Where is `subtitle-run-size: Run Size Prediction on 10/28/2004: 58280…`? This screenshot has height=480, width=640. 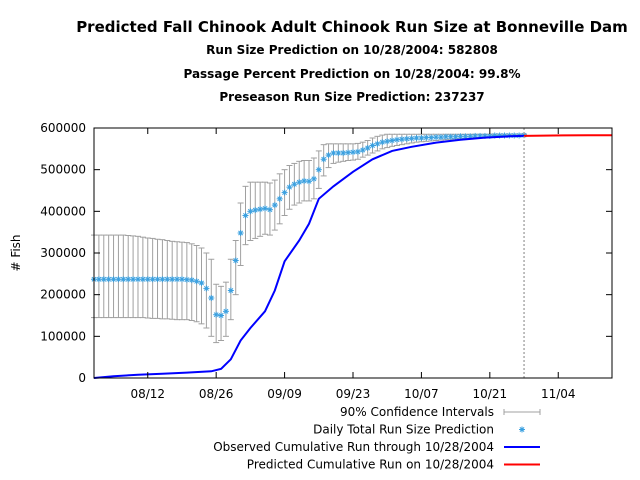 subtitle-run-size: Run Size Prediction on 10/28/2004: 58280… is located at coordinates (352, 50).